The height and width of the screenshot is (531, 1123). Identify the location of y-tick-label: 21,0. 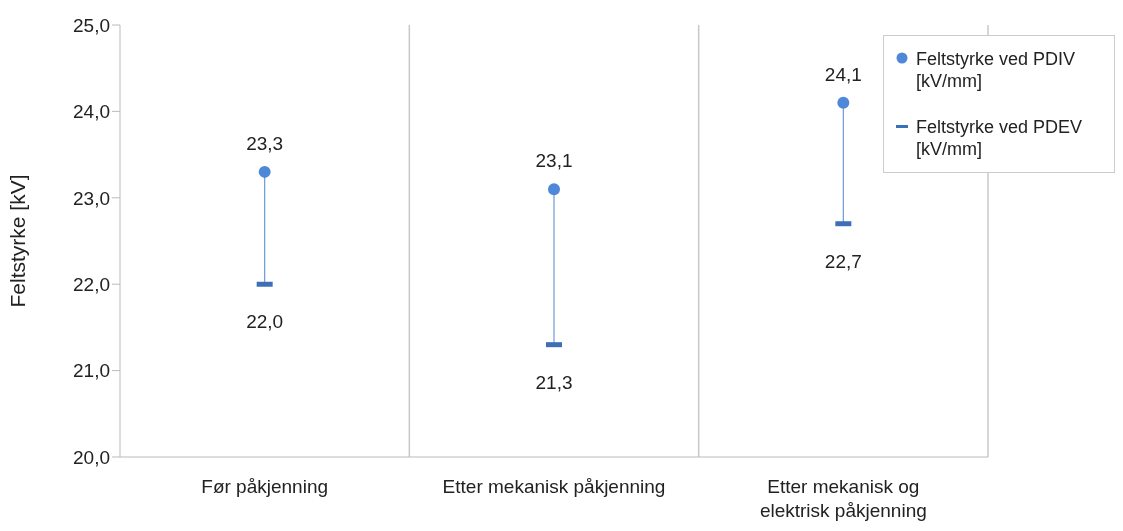
(91, 371).